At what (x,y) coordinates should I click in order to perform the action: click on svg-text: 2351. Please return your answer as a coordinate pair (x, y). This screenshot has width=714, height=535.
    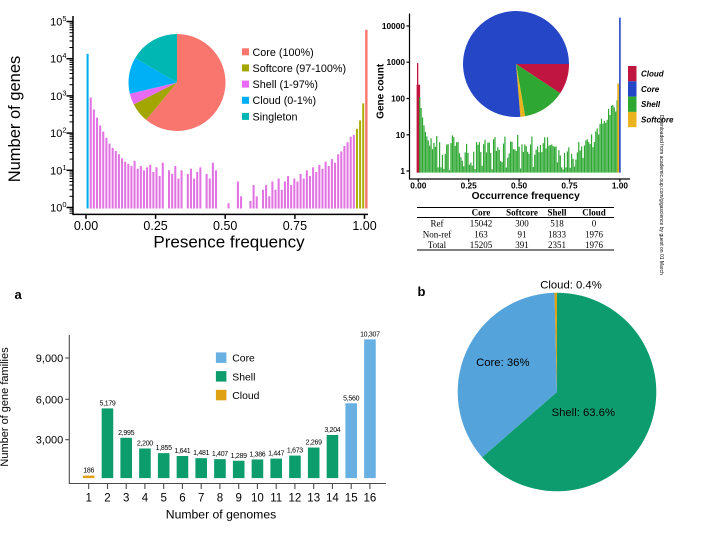
    Looking at the image, I should click on (557, 245).